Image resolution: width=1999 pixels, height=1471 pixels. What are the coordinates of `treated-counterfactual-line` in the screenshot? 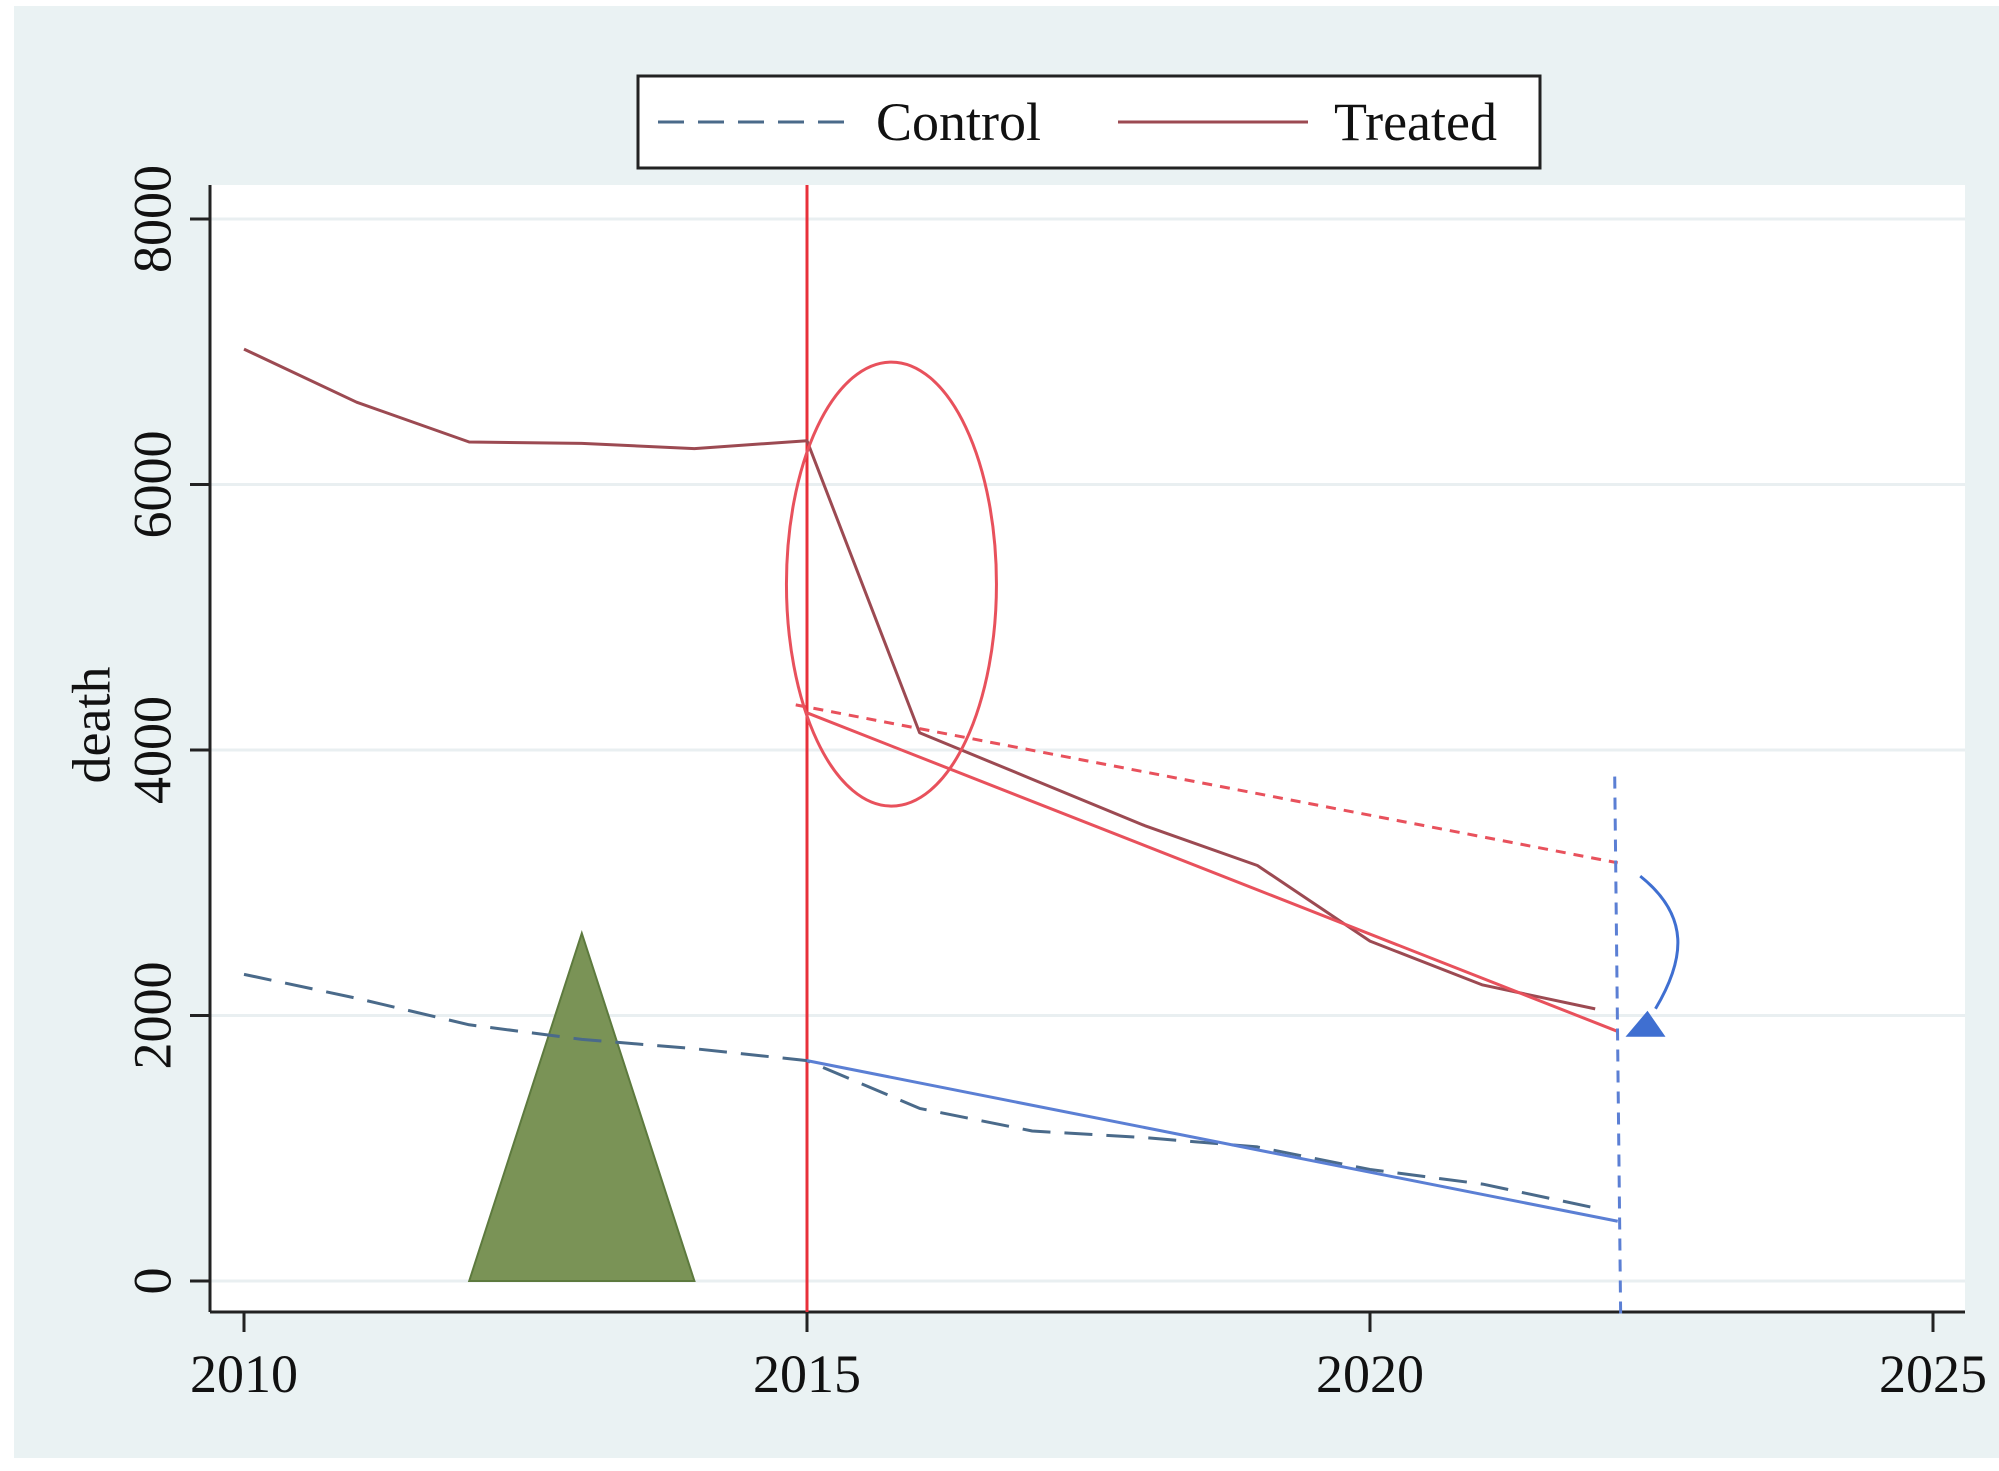 It's located at (1207, 784).